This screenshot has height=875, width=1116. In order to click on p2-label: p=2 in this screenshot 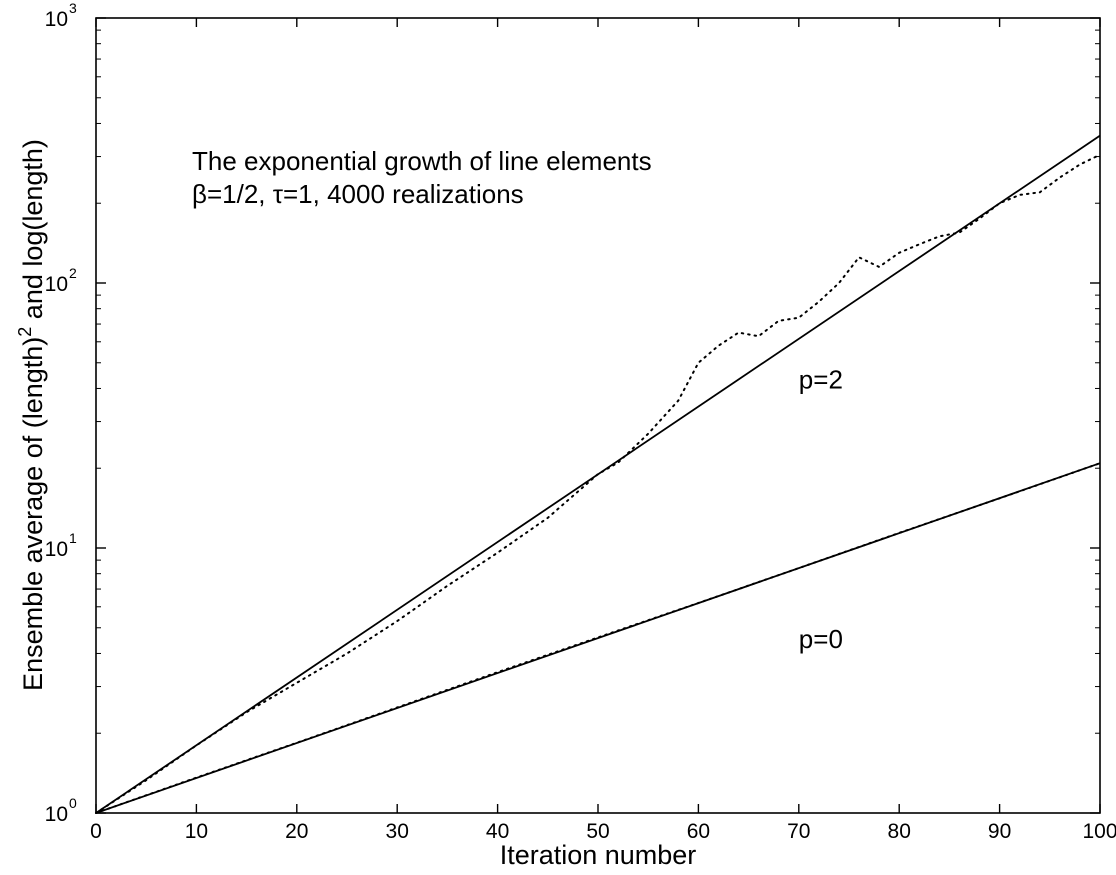, I will do `click(821, 379)`.